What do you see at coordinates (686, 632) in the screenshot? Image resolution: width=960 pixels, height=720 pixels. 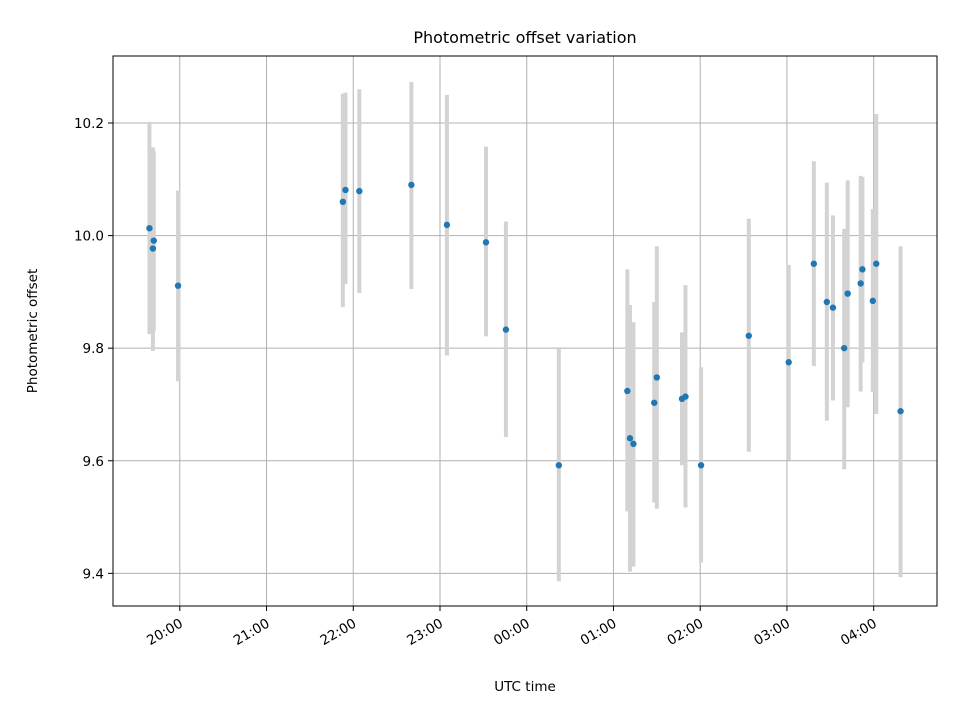 I see `x-tick-label: 02:00` at bounding box center [686, 632].